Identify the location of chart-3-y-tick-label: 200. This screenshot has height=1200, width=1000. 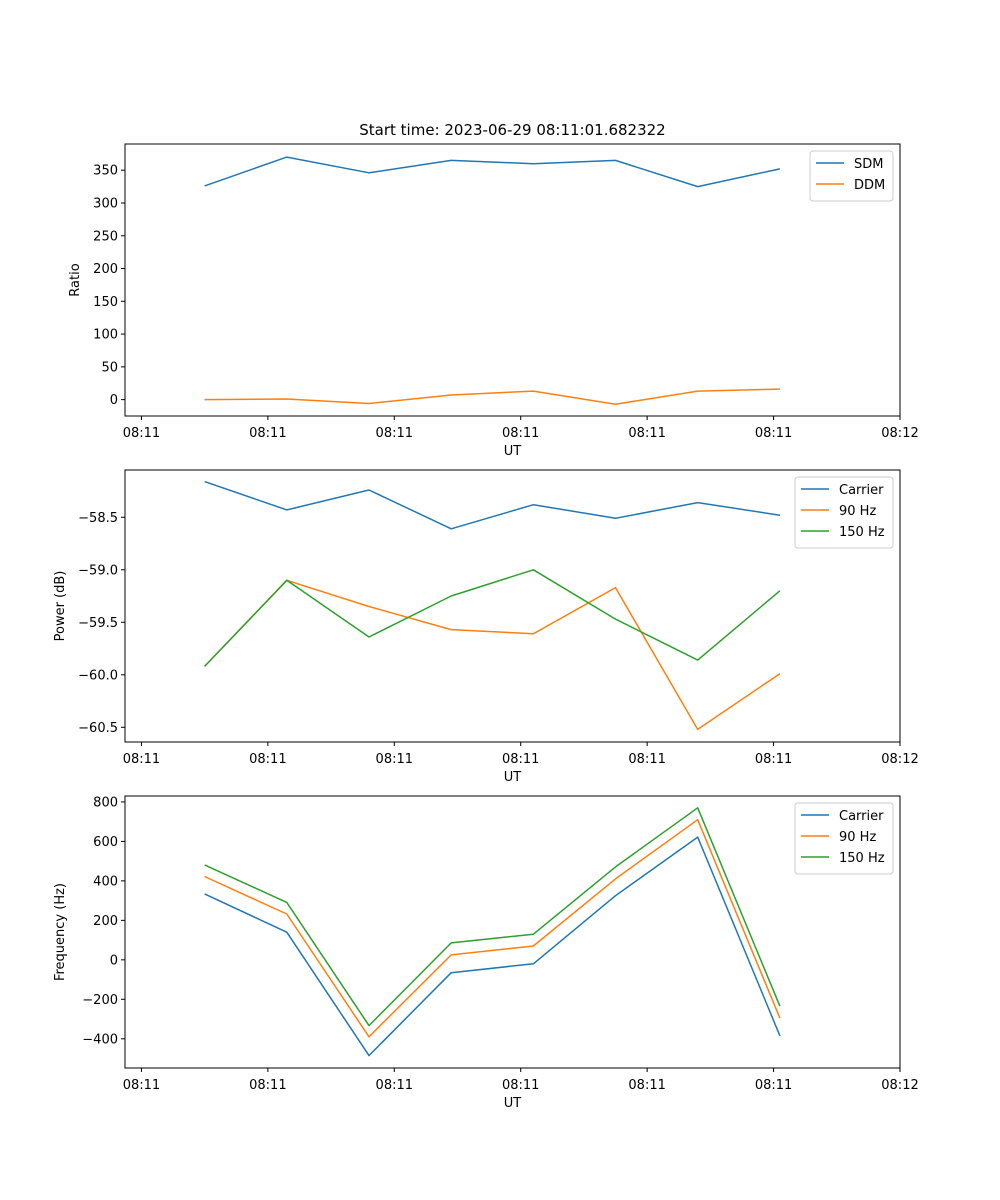
(105, 921).